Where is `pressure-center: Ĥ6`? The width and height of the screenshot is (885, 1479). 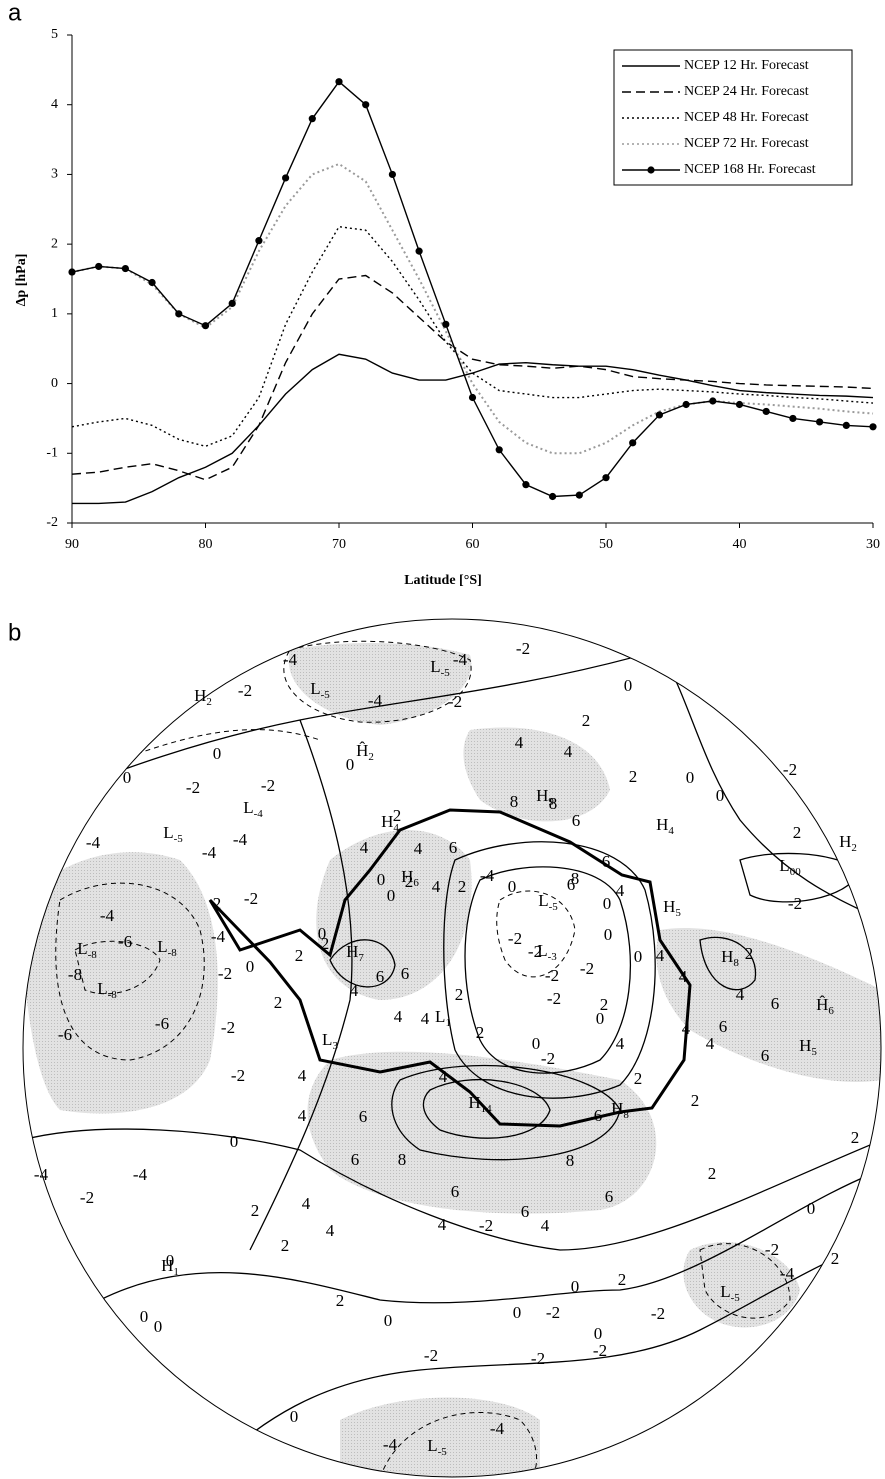 pressure-center: Ĥ6 is located at coordinates (825, 1006).